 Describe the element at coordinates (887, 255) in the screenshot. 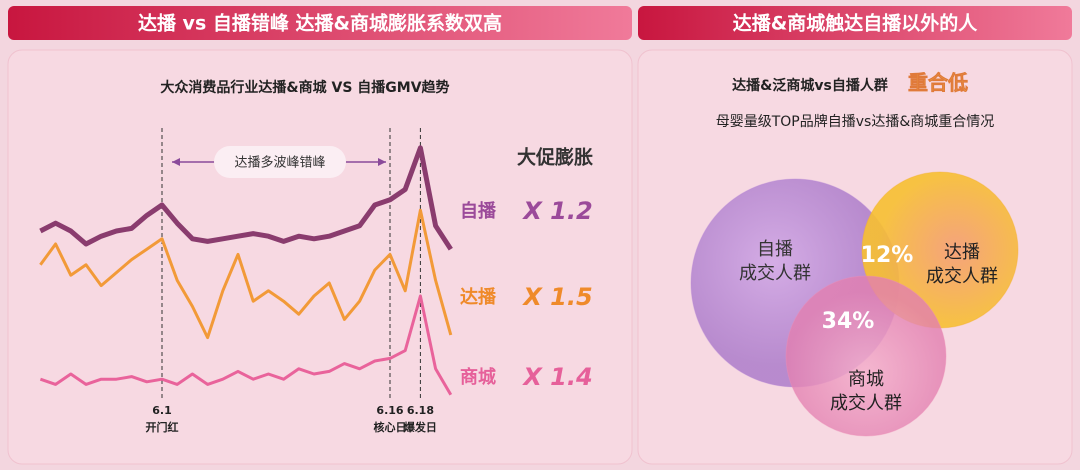

I see `overlap-label: 12%` at that location.